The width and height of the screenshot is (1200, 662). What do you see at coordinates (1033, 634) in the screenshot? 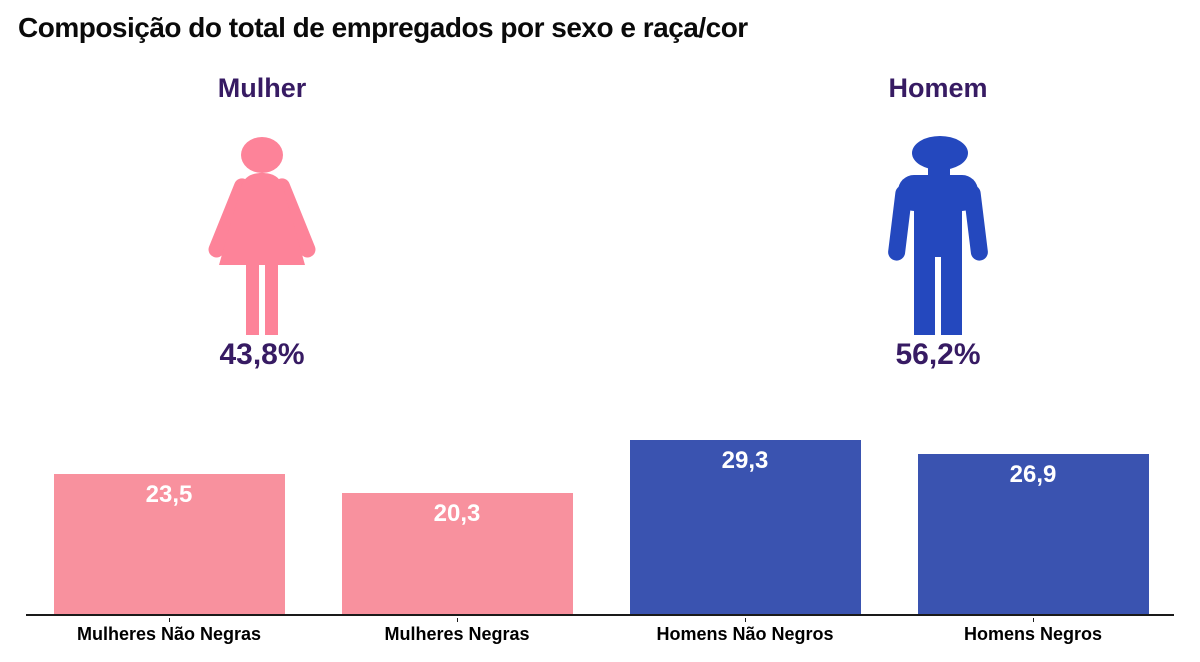
I see `bar-category-label: Homens Negros` at bounding box center [1033, 634].